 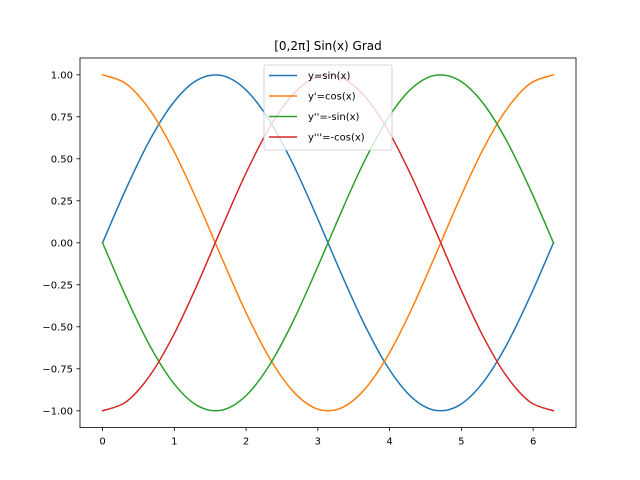 I want to click on y-tick-label-4: 0.00, so click(x=62, y=243).